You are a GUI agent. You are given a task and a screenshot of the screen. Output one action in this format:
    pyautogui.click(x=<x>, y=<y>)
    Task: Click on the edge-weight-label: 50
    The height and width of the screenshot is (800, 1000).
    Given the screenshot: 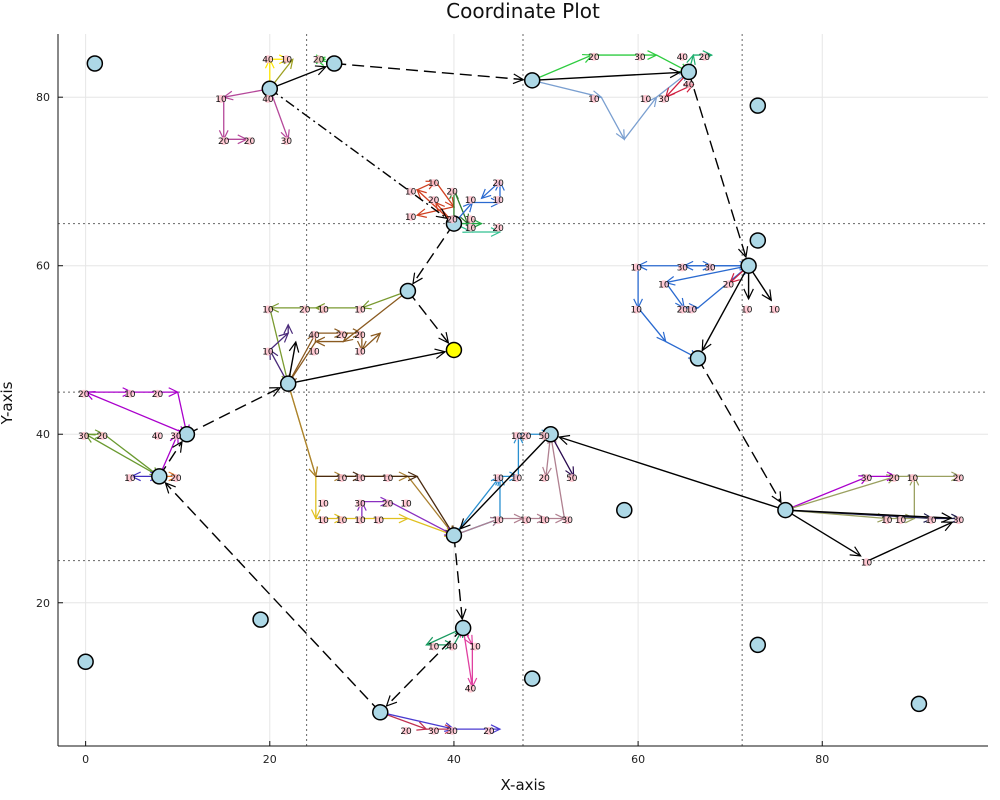 What is the action you would take?
    pyautogui.click(x=572, y=479)
    